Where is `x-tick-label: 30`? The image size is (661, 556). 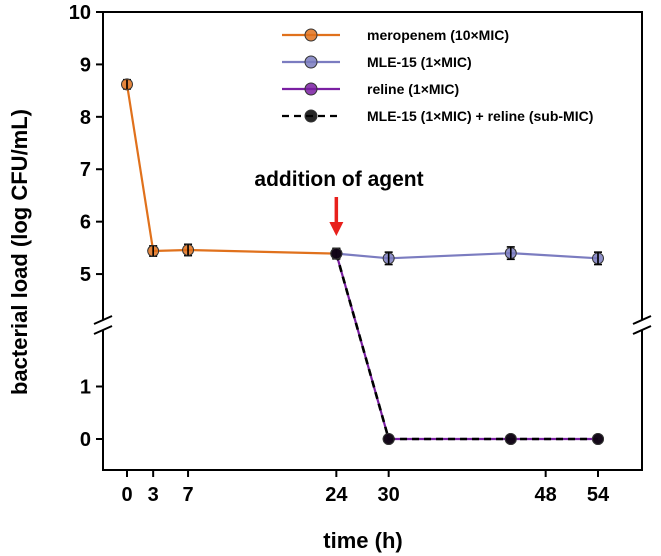
x-tick-label: 30 is located at coordinates (389, 495).